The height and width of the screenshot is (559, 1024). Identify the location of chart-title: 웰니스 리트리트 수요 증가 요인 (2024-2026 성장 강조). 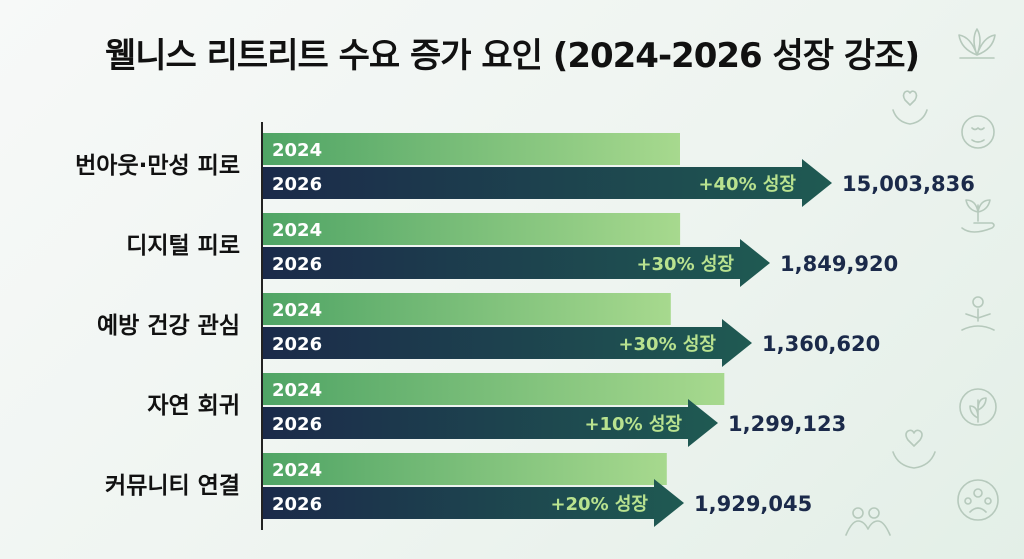
(512, 56).